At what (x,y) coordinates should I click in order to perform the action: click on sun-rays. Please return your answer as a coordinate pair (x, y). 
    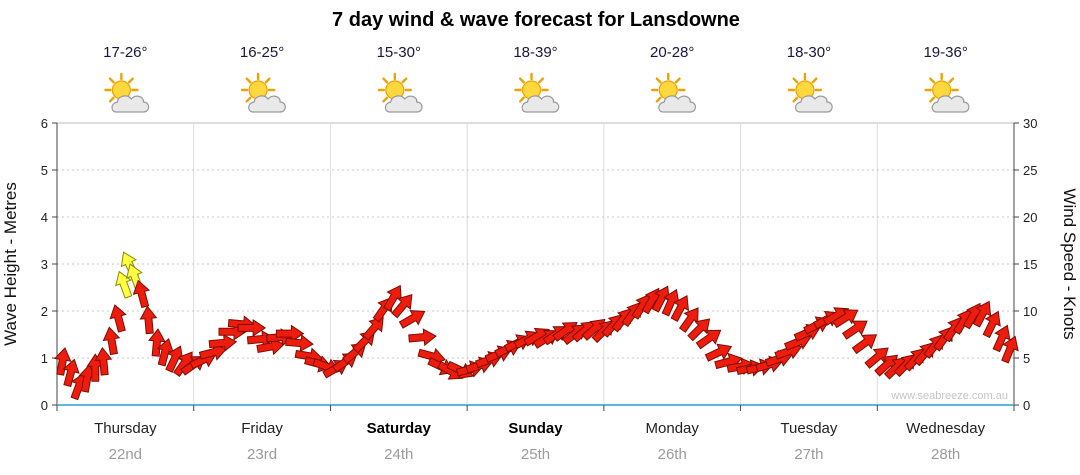
    Looking at the image, I should click on (805, 90).